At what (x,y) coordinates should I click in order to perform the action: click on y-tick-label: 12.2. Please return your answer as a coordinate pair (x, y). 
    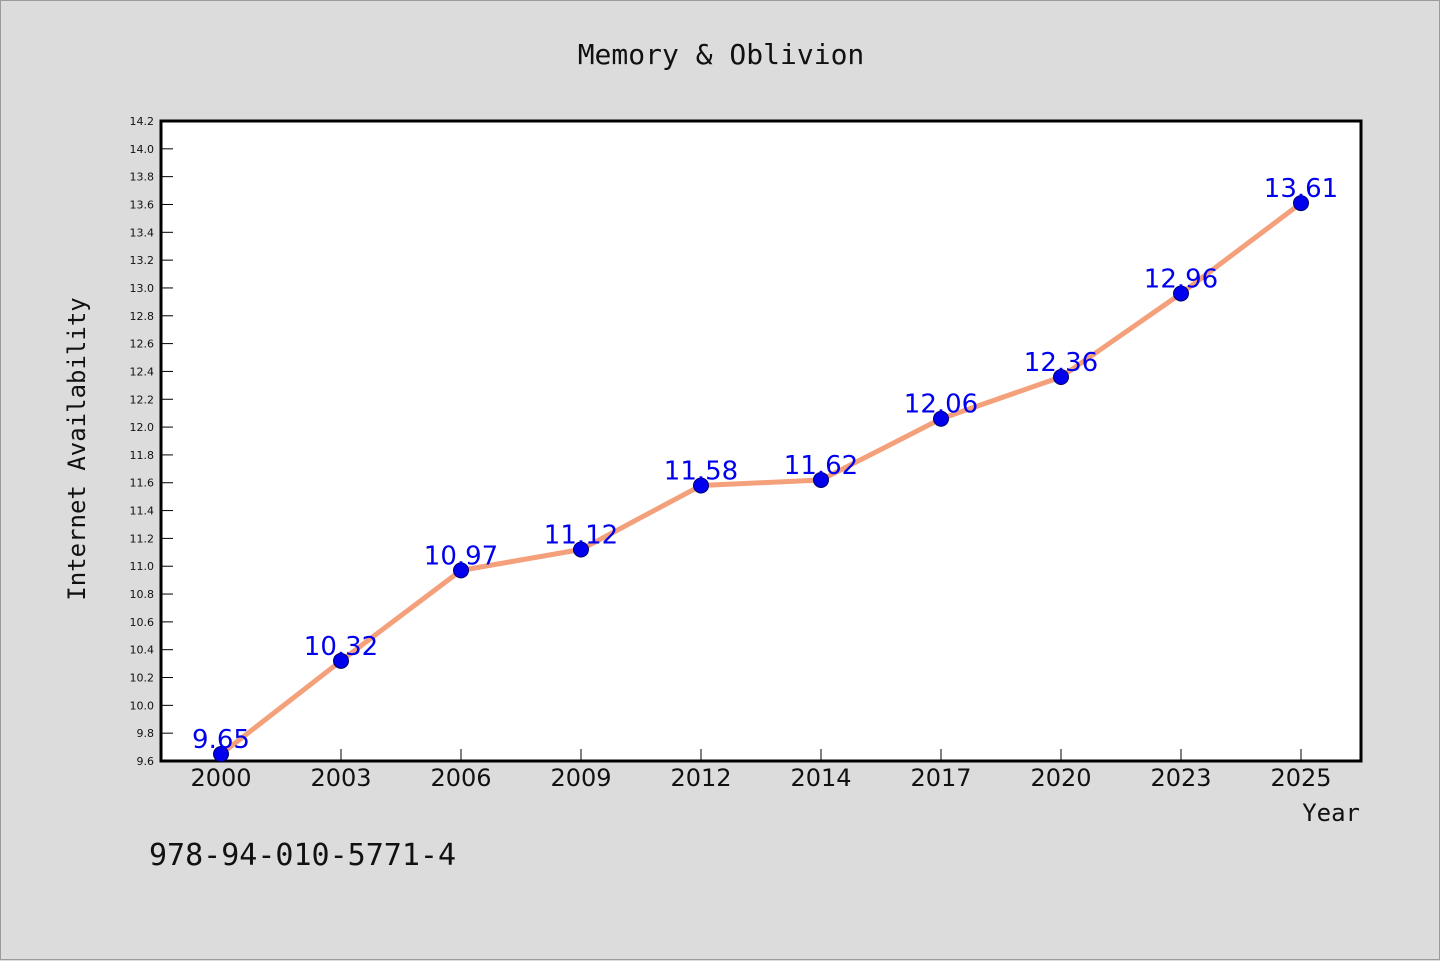
    Looking at the image, I should click on (142, 399).